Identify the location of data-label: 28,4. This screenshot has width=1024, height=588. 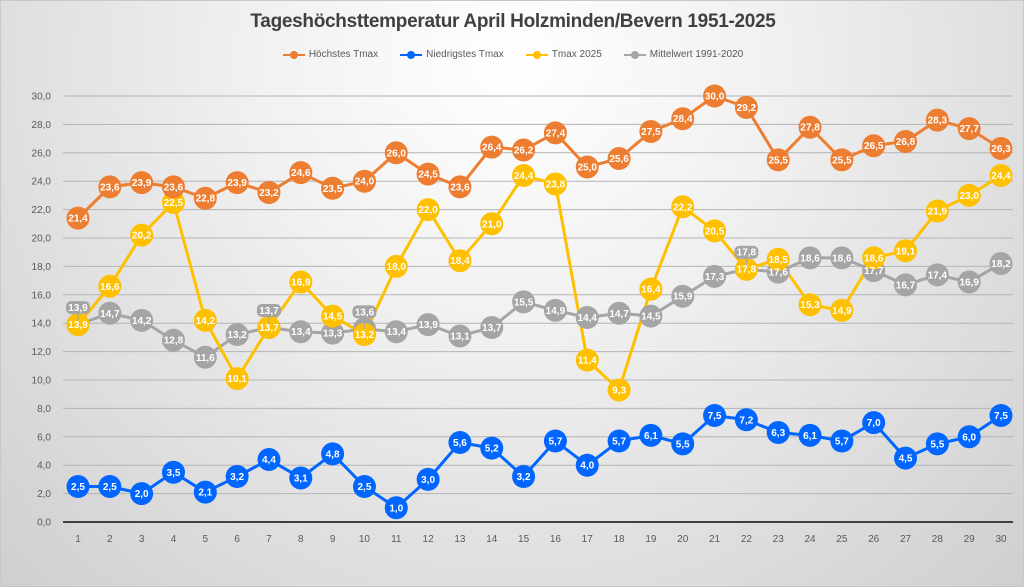
(683, 119).